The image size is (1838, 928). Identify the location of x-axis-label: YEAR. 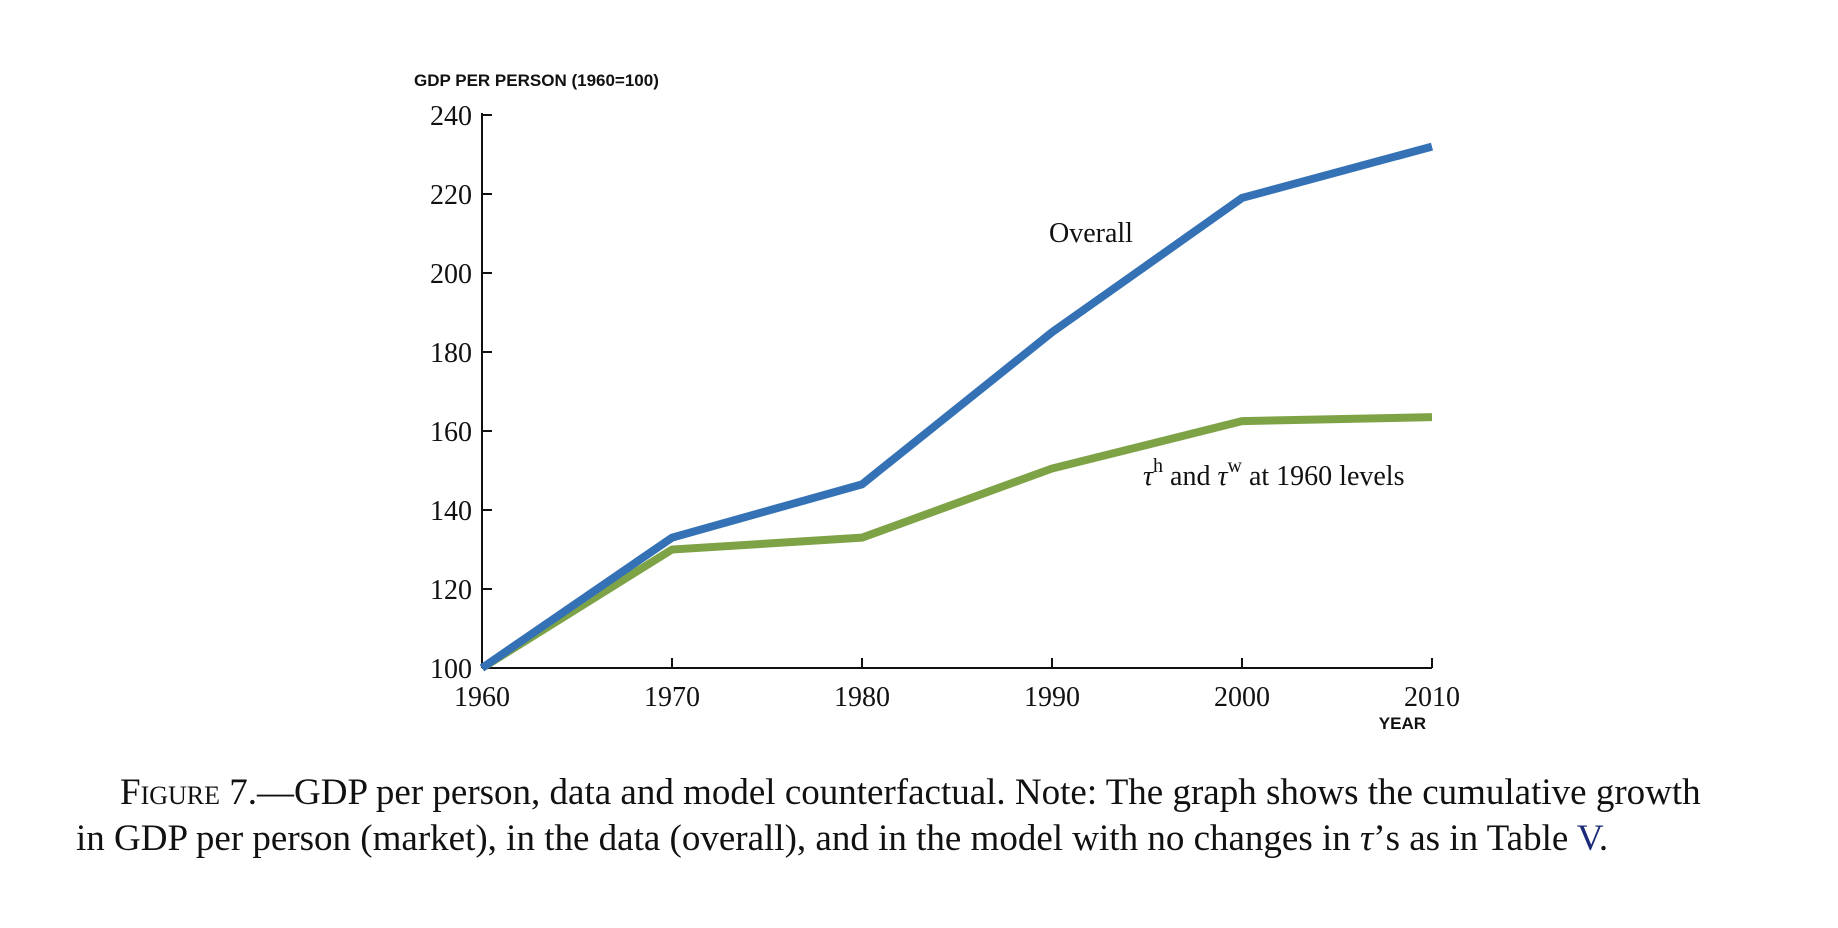
(1402, 723).